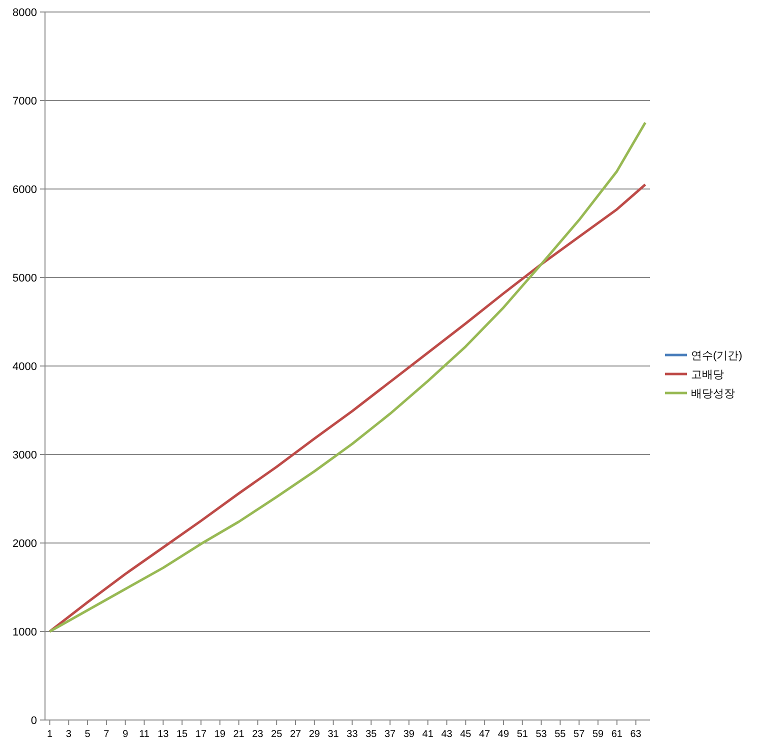  What do you see at coordinates (125, 734) in the screenshot?
I see `x-tick-label: 9` at bounding box center [125, 734].